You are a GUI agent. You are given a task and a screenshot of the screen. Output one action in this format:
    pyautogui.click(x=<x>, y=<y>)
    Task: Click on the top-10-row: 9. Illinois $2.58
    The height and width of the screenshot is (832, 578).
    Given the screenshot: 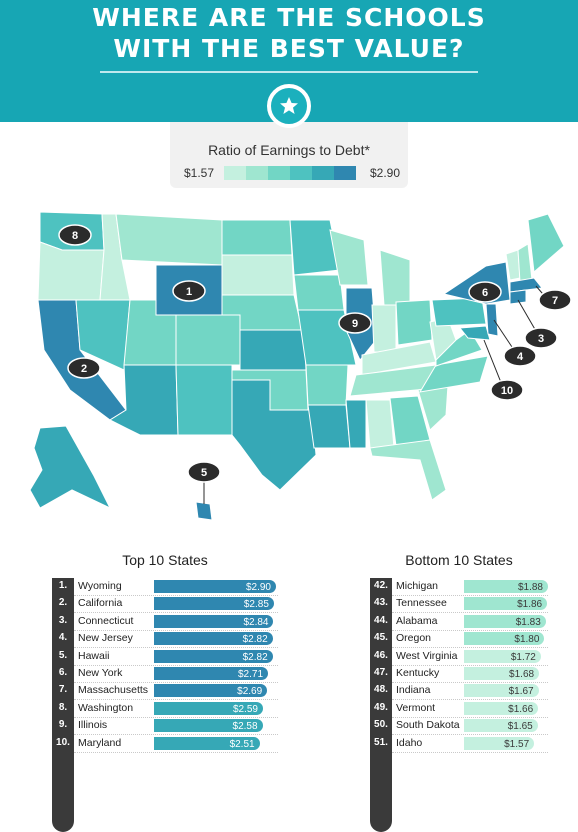 What is the action you would take?
    pyautogui.click(x=165, y=726)
    